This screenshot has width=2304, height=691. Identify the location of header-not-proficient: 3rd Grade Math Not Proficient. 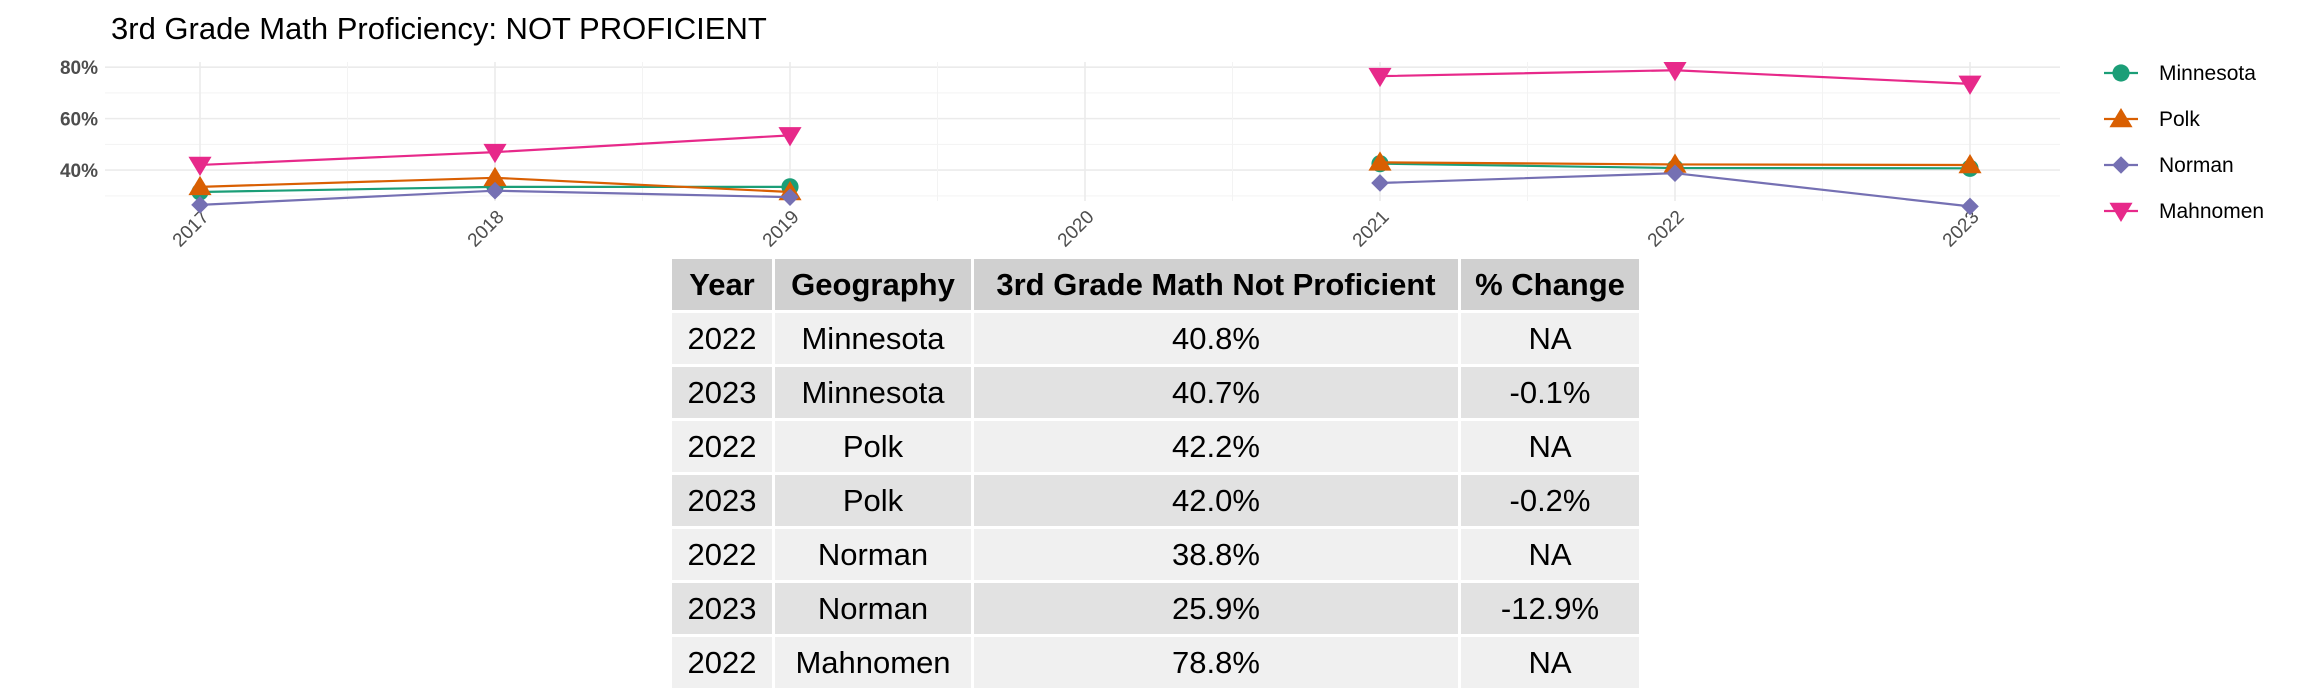
(1217, 286).